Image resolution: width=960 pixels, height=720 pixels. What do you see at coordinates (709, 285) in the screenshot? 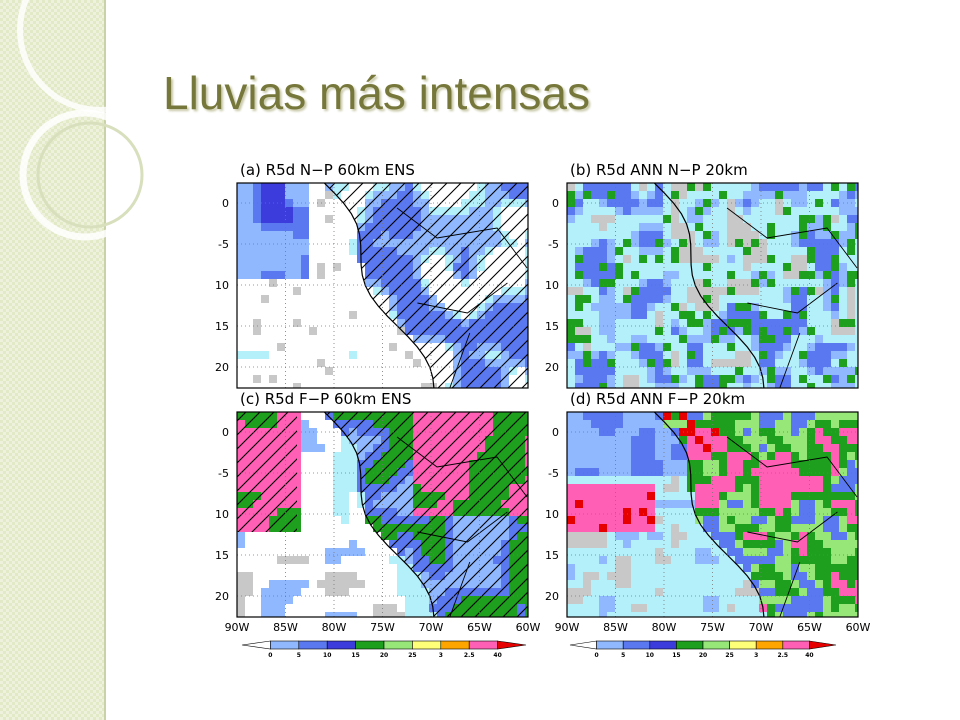
I see `coastline` at bounding box center [709, 285].